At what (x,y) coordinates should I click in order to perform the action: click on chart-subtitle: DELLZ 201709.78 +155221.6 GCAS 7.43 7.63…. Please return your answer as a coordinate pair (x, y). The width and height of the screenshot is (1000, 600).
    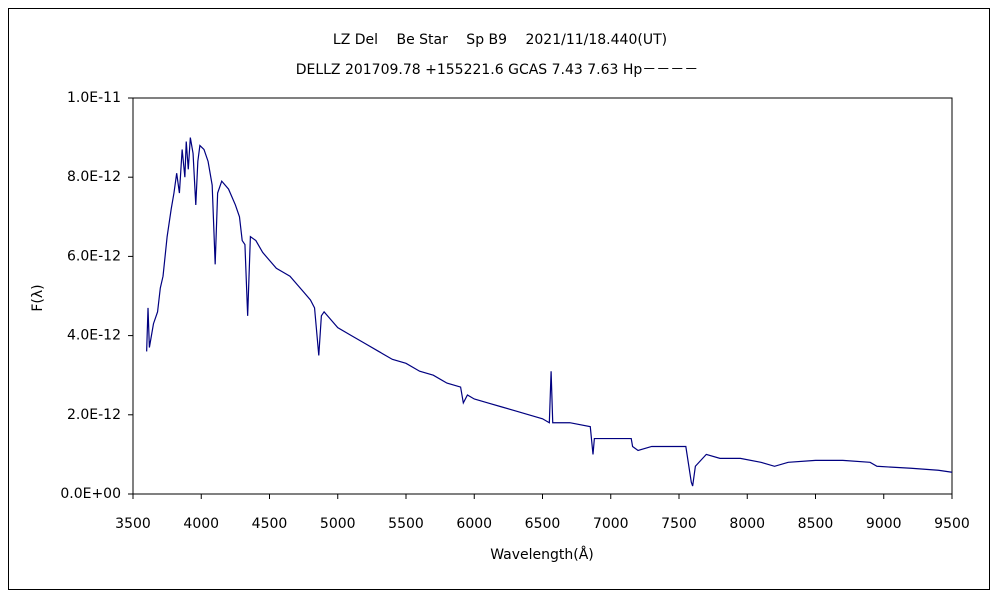
    Looking at the image, I should click on (497, 70).